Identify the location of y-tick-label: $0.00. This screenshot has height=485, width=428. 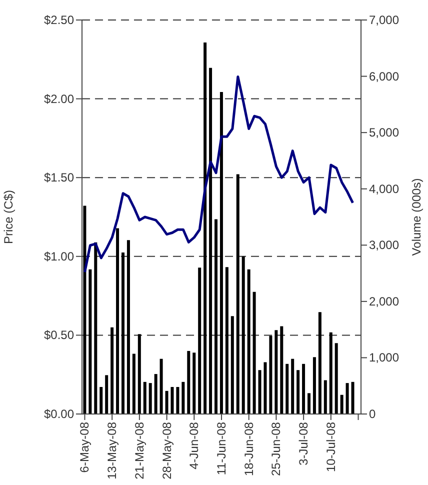
(59, 414).